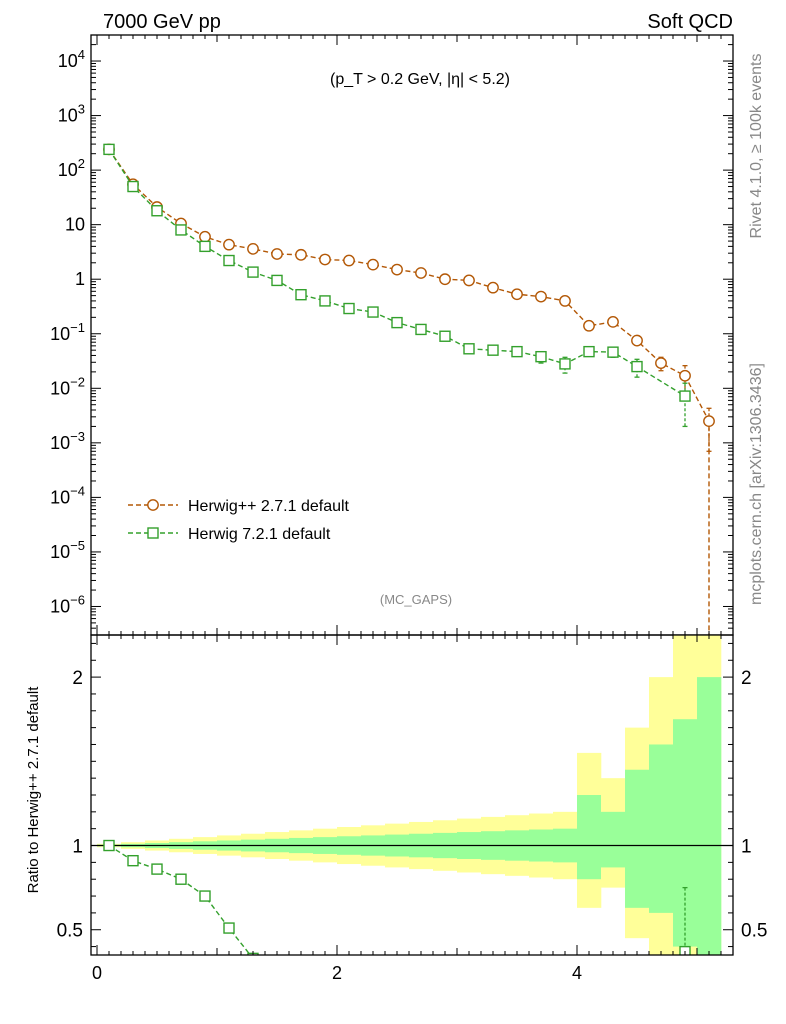 Image resolution: width=786 pixels, height=1024 pixels. I want to click on main-ytick-label: 10⁴, so click(71, 59).